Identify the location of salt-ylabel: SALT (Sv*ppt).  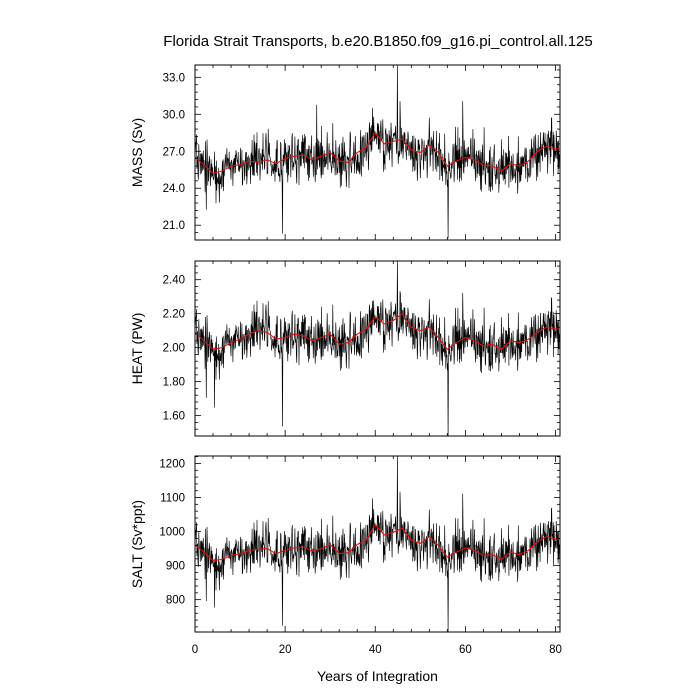
(137, 544).